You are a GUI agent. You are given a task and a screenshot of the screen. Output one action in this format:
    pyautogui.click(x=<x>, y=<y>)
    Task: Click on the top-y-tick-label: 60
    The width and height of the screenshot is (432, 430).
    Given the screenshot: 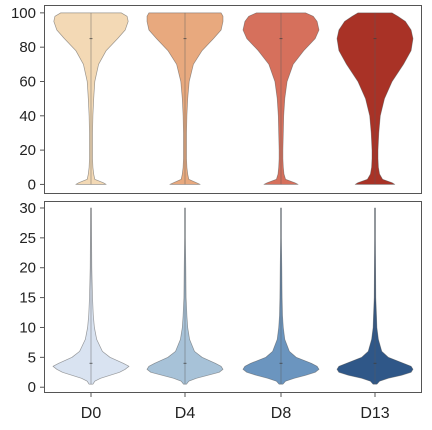 What is the action you would take?
    pyautogui.click(x=27, y=81)
    